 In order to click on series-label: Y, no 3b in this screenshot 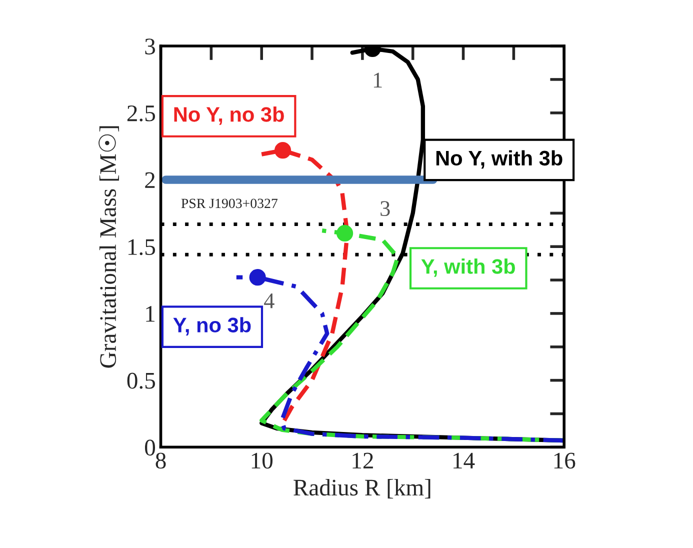, I will do `click(212, 326)`.